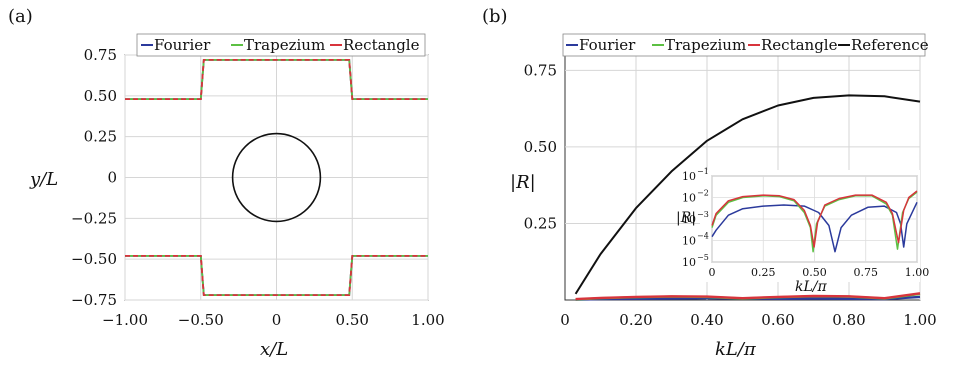 The width and height of the screenshot is (957, 365). I want to click on panel-b-line-rectangle, so click(748, 296).